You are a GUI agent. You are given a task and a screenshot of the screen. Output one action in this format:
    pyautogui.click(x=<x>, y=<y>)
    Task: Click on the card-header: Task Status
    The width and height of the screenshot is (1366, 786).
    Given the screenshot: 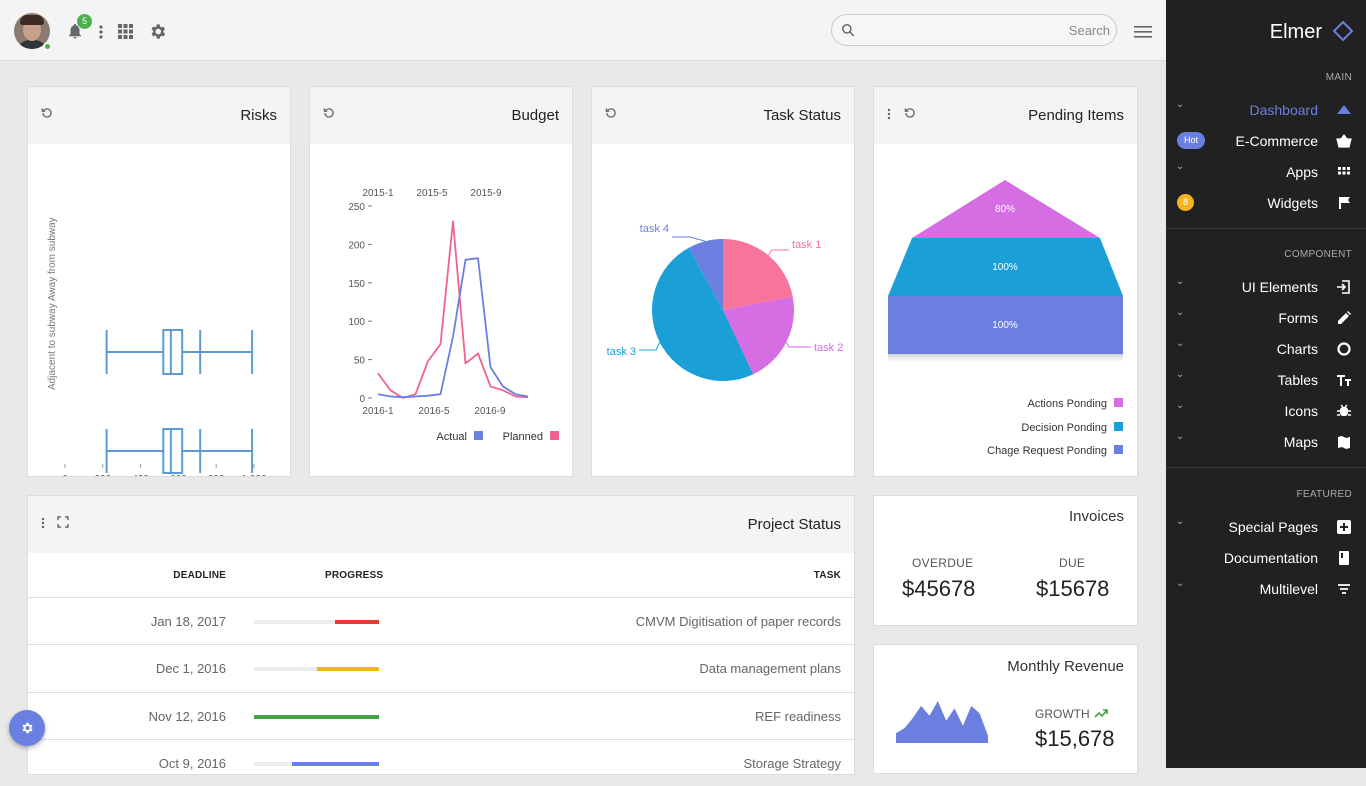 What is the action you would take?
    pyautogui.click(x=723, y=115)
    